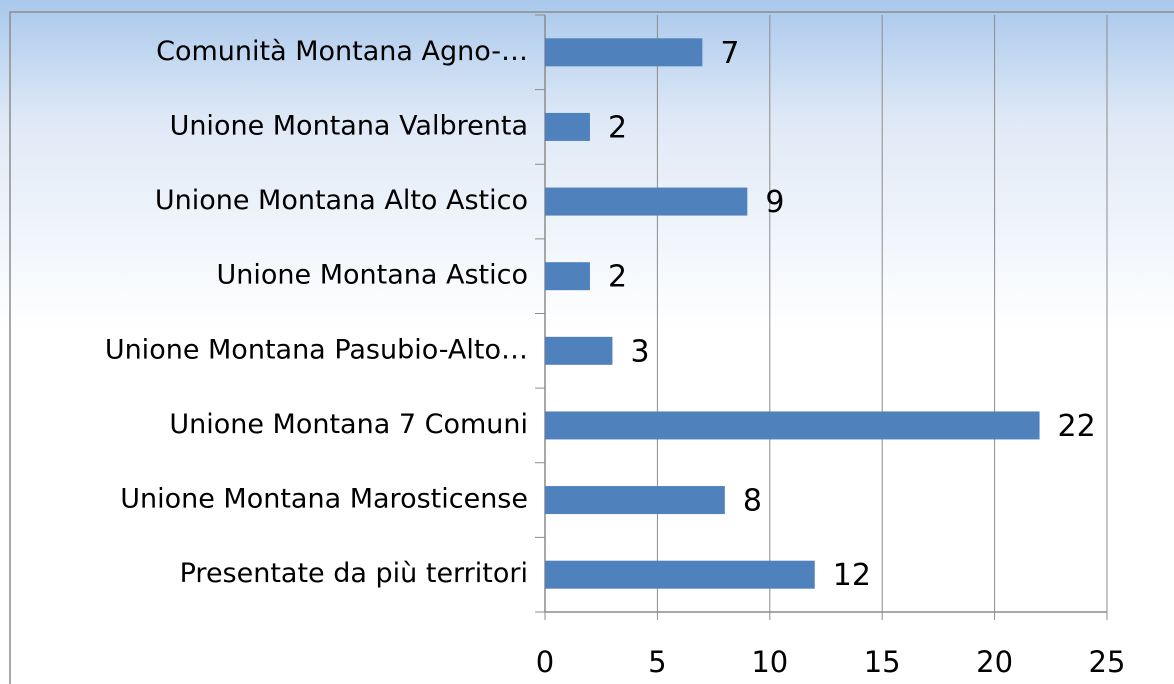 The image size is (1174, 684). Describe the element at coordinates (639, 351) in the screenshot. I see `data-label: 3` at that location.